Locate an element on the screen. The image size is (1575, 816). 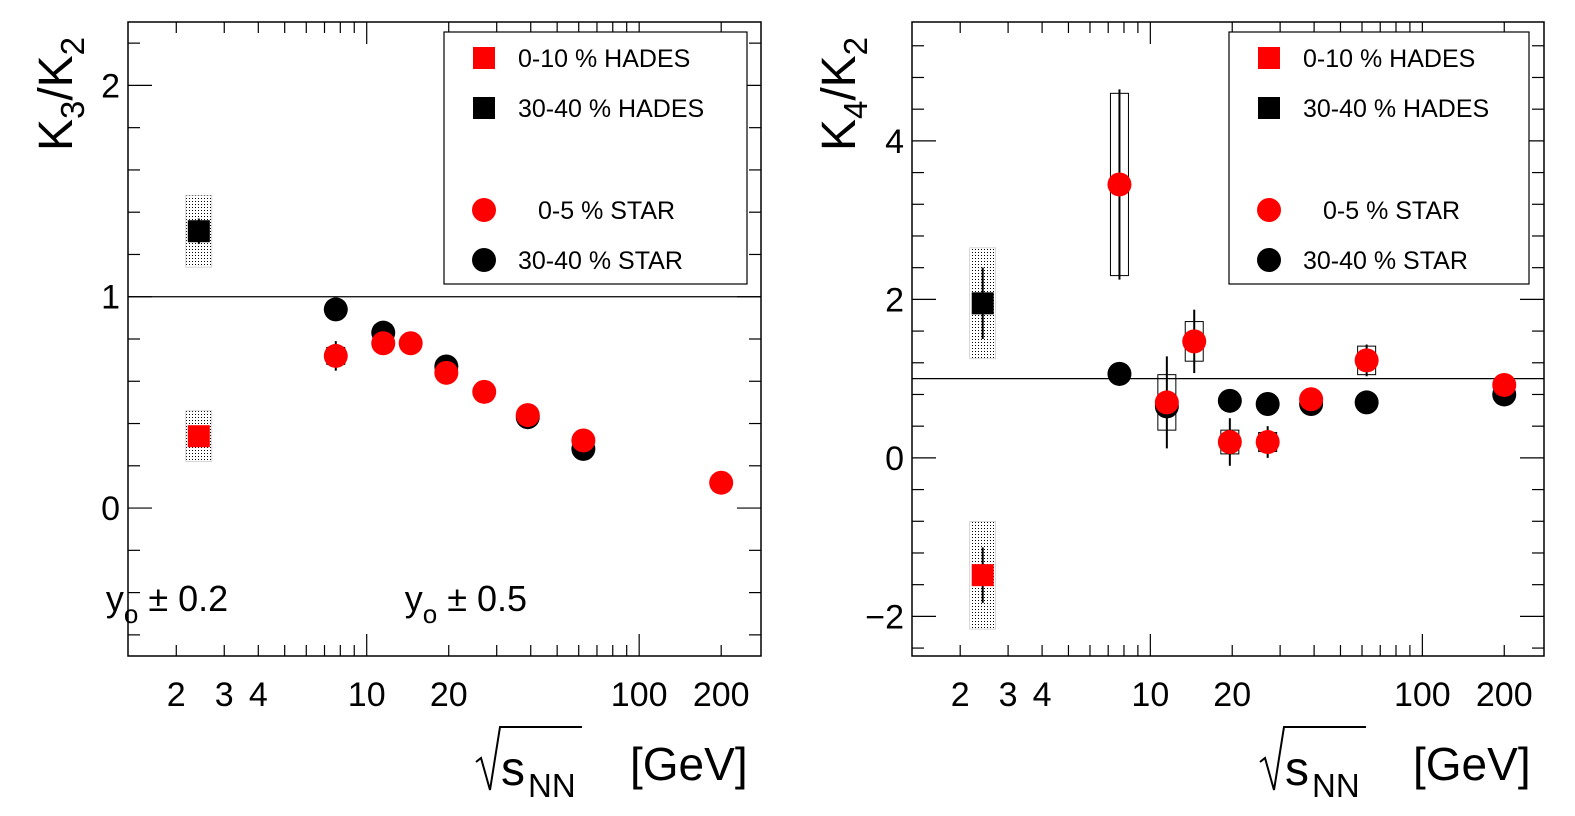
annotation-text: yo ± 0.2 is located at coordinates (167, 603).